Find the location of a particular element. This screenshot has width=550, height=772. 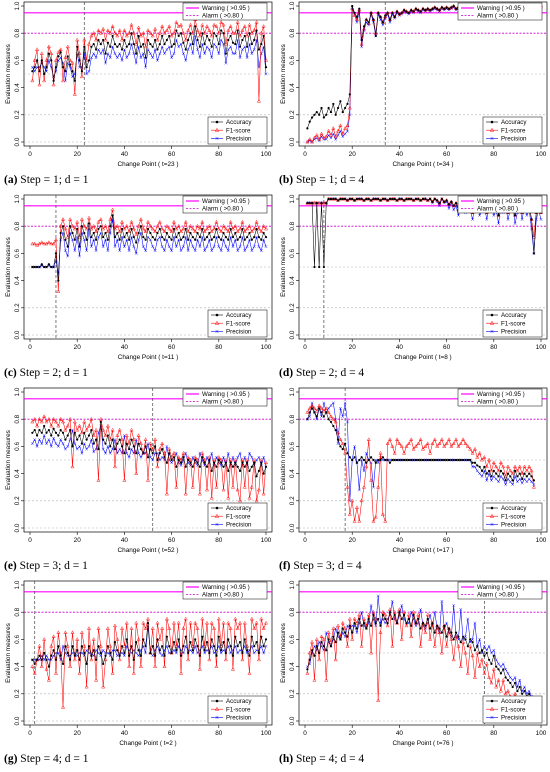

y-tick-label: 1.0 is located at coordinates (17, 391).